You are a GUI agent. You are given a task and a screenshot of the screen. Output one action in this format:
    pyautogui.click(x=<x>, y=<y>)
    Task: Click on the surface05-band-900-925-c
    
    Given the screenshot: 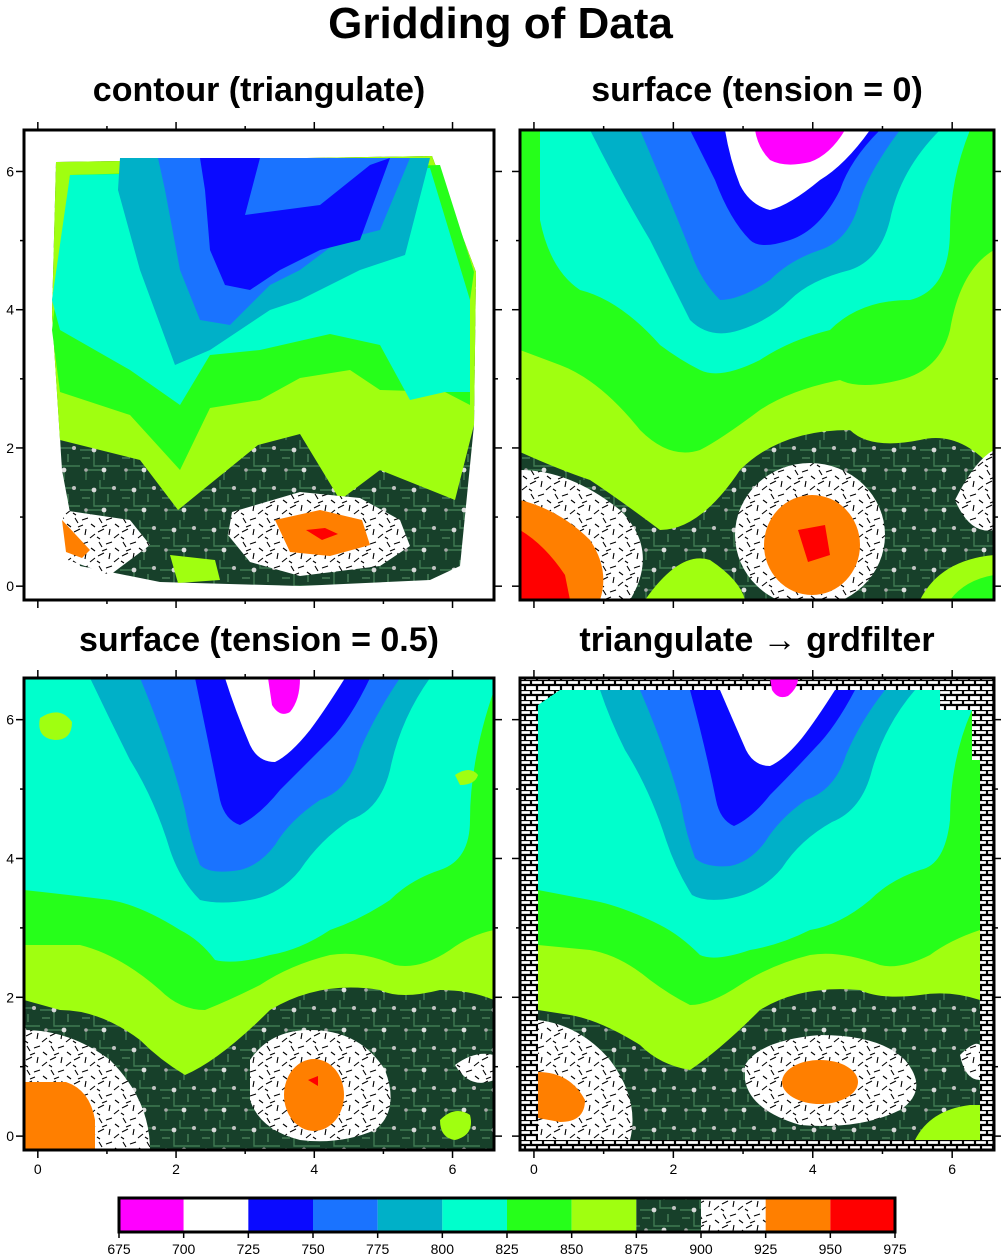 What is the action you would take?
    pyautogui.click(x=474, y=1068)
    